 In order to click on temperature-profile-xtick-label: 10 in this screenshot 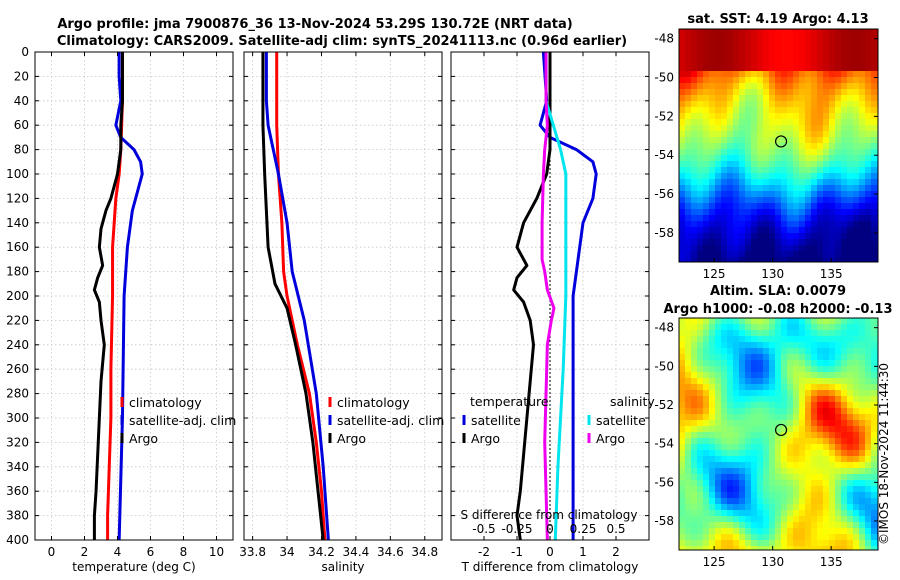, I will do `click(216, 552)`.